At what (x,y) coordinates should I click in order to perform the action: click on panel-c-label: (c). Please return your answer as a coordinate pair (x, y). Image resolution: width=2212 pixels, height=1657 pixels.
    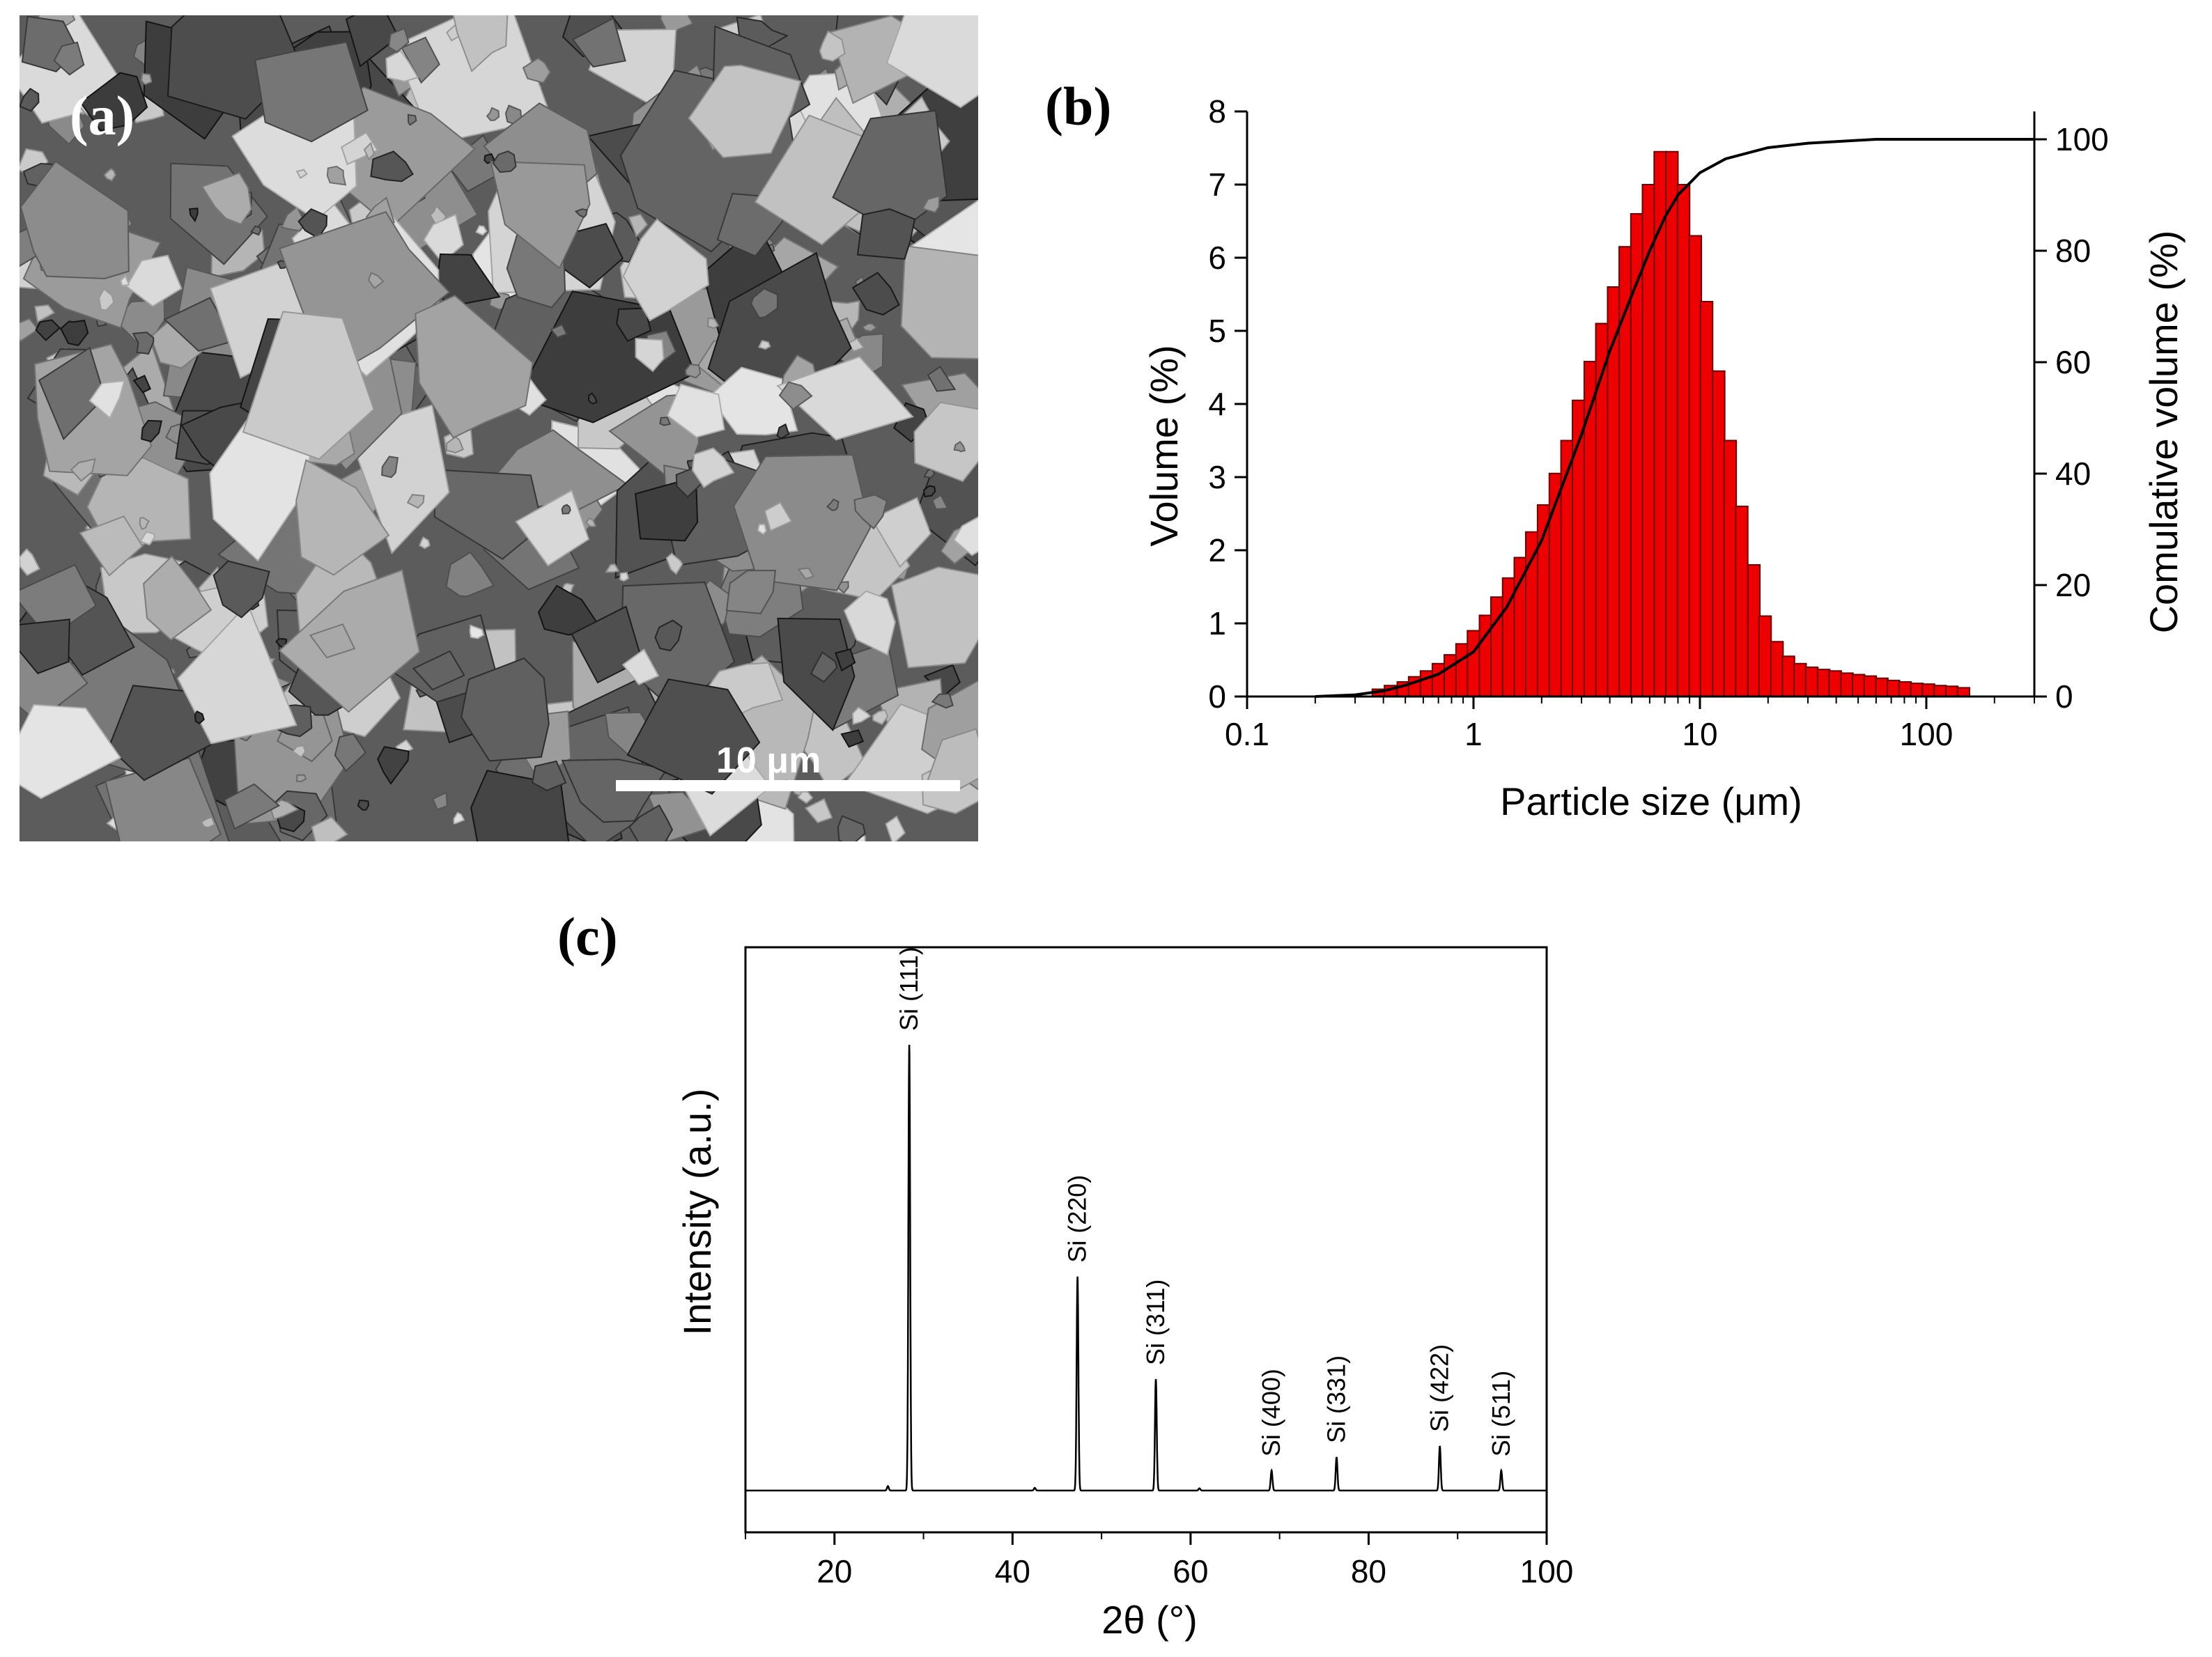
    Looking at the image, I should click on (587, 936).